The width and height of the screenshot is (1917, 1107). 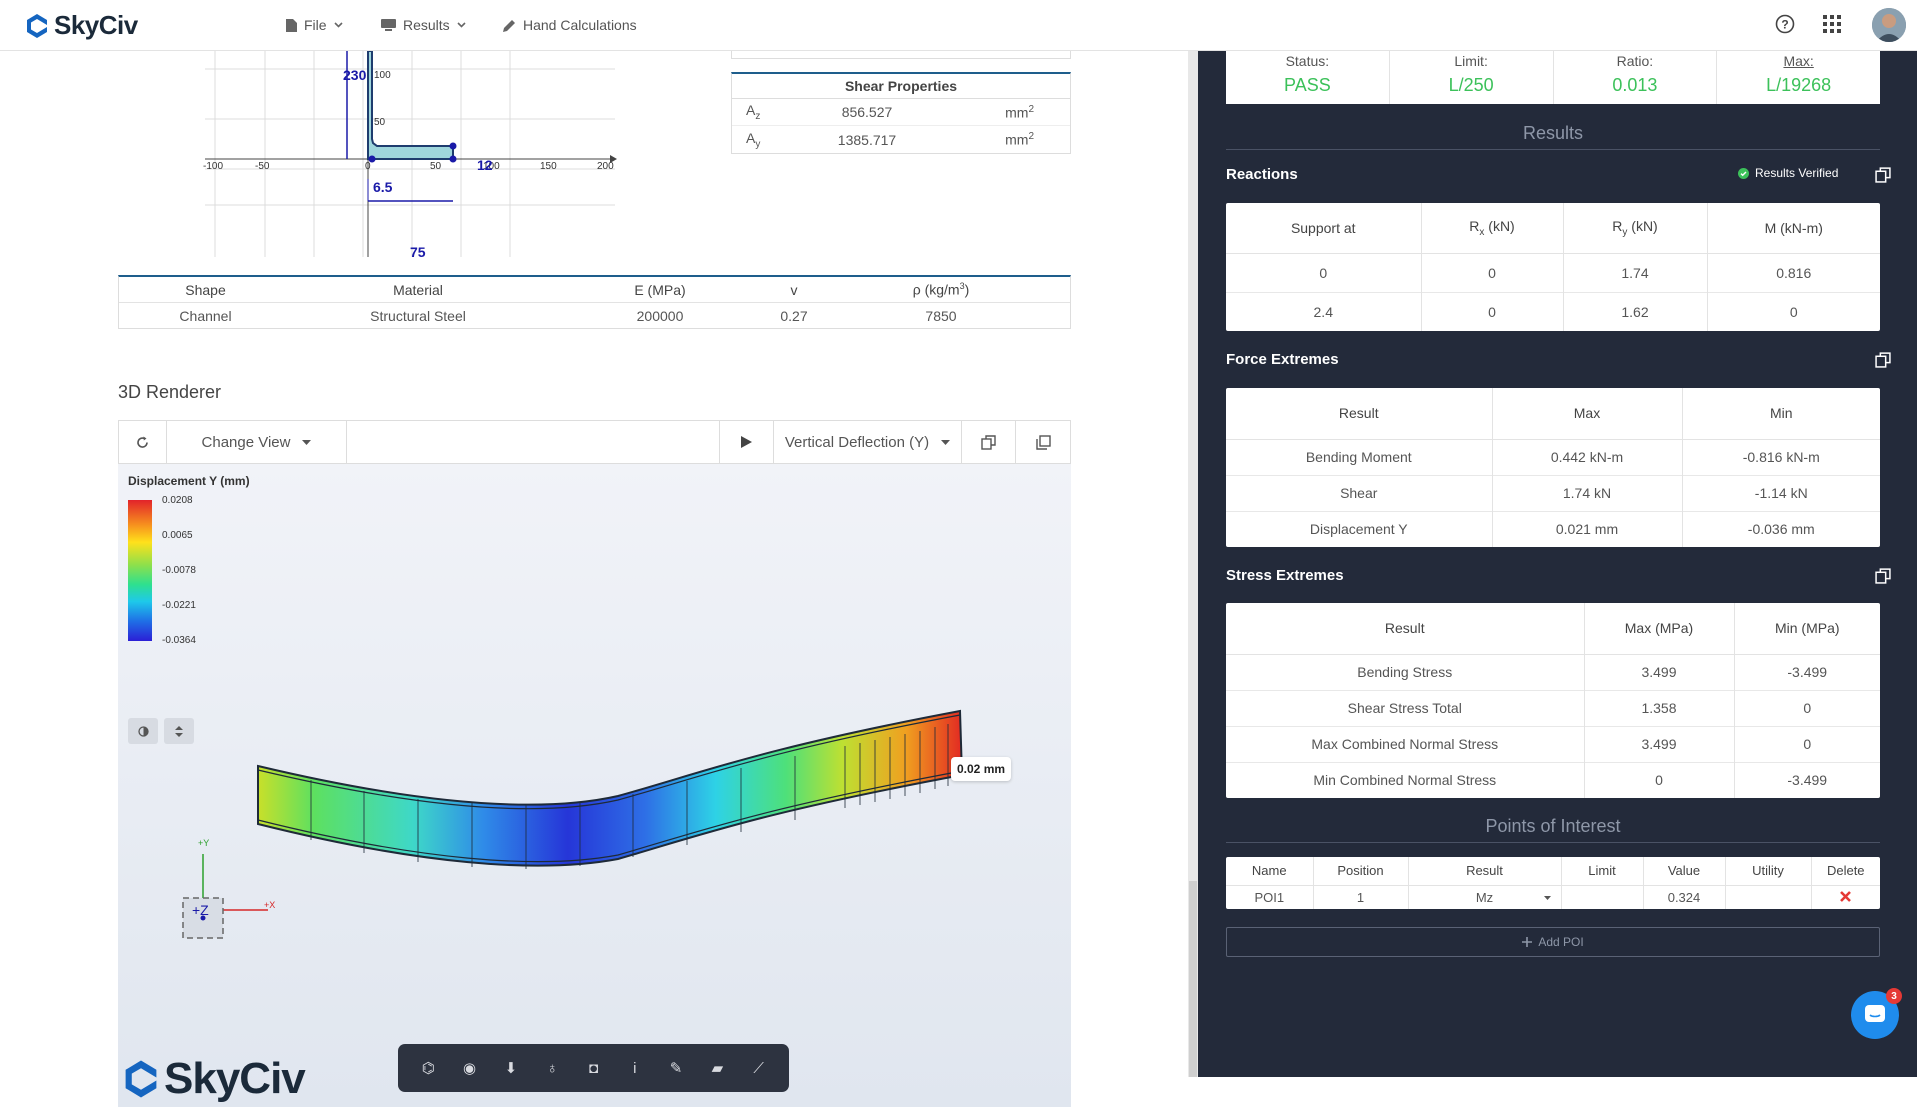 What do you see at coordinates (436, 166) in the screenshot?
I see `x-tick: 50` at bounding box center [436, 166].